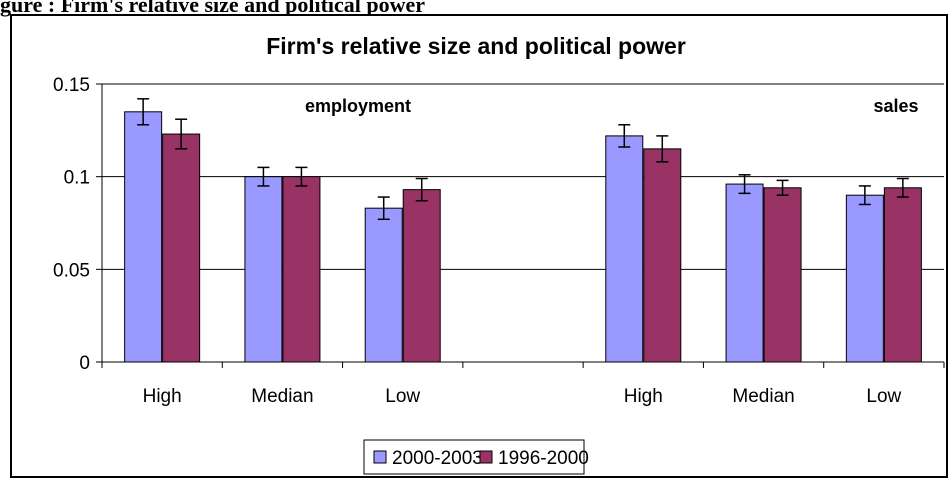 The width and height of the screenshot is (952, 480). Describe the element at coordinates (486, 457) in the screenshot. I see `legend-swatch-1996-2000` at that location.